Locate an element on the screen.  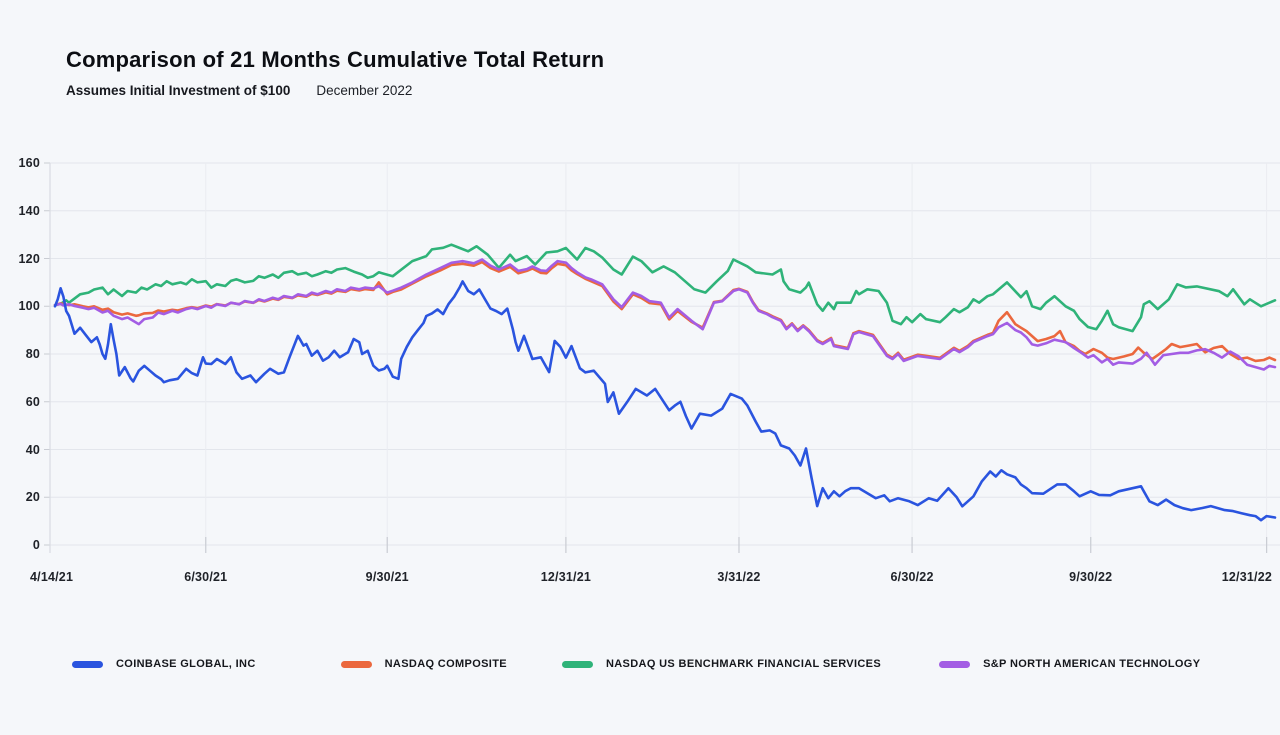
x-axis-label-6-30-21: 6/30/21 is located at coordinates (206, 577).